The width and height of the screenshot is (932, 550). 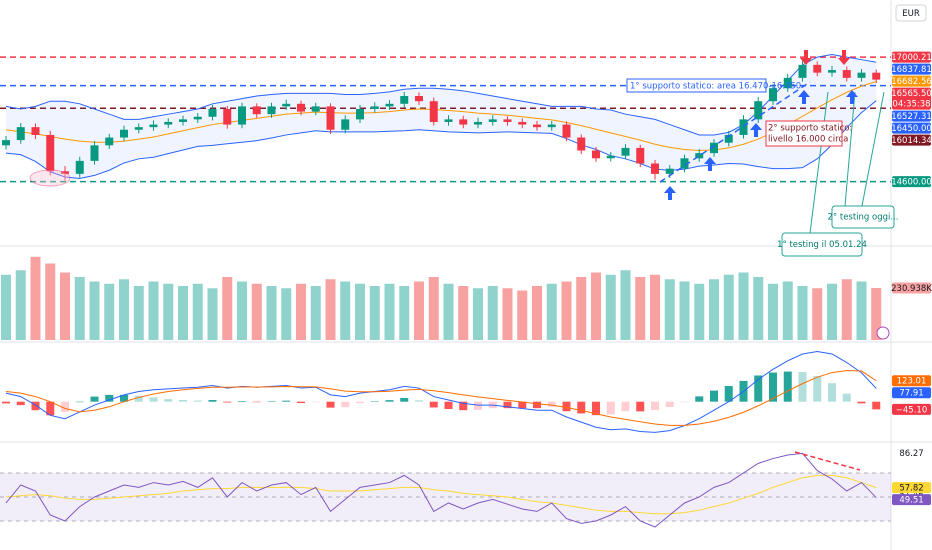 What do you see at coordinates (50, 178) in the screenshot?
I see `highlight-ellipse` at bounding box center [50, 178].